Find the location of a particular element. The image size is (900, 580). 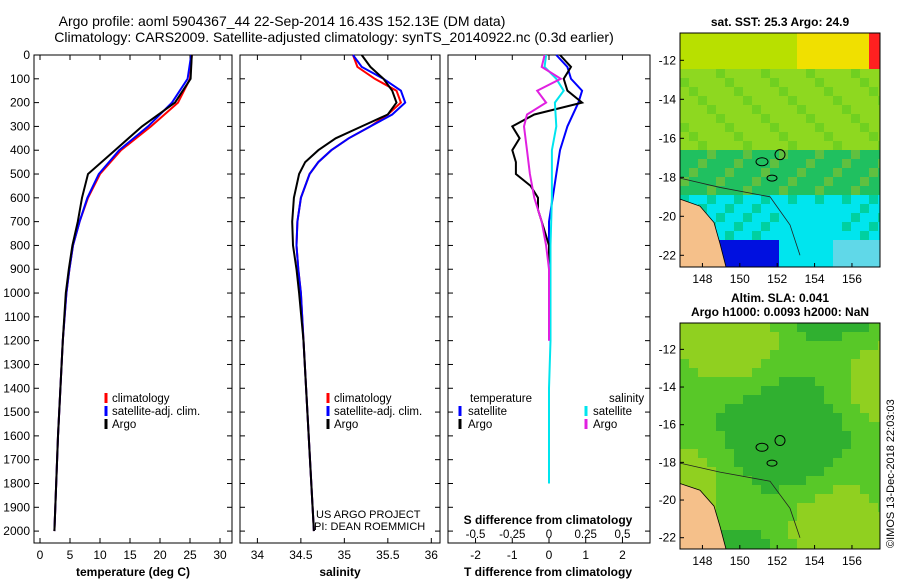

map-frame is located at coordinates (780, 150).